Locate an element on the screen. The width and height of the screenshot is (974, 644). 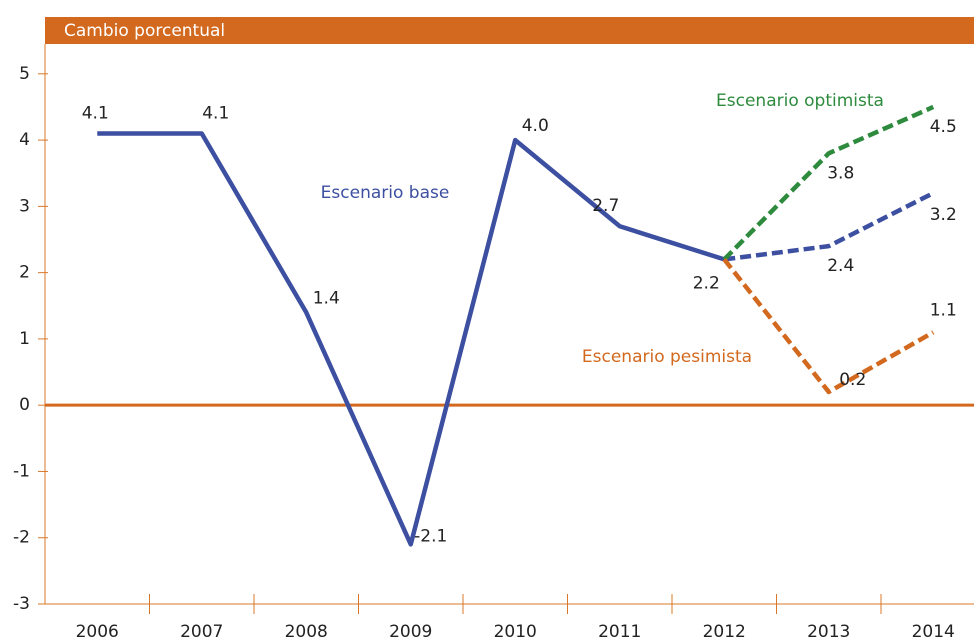
header-band is located at coordinates (509, 30).